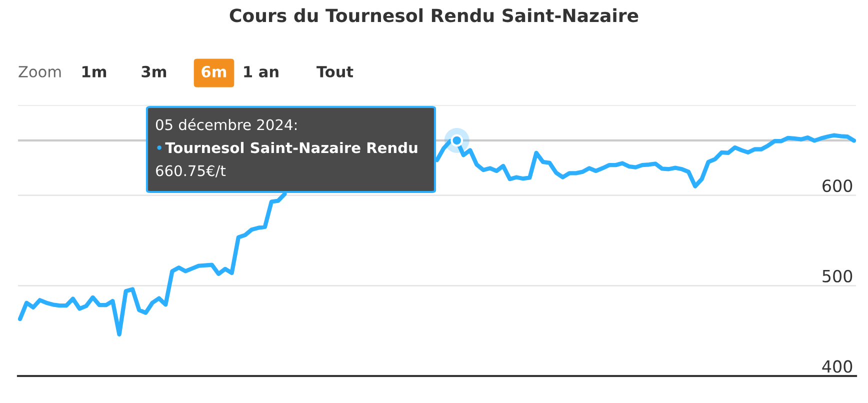 This screenshot has height=403, width=868. Describe the element at coordinates (39, 72) in the screenshot. I see `text: Zoom` at that location.